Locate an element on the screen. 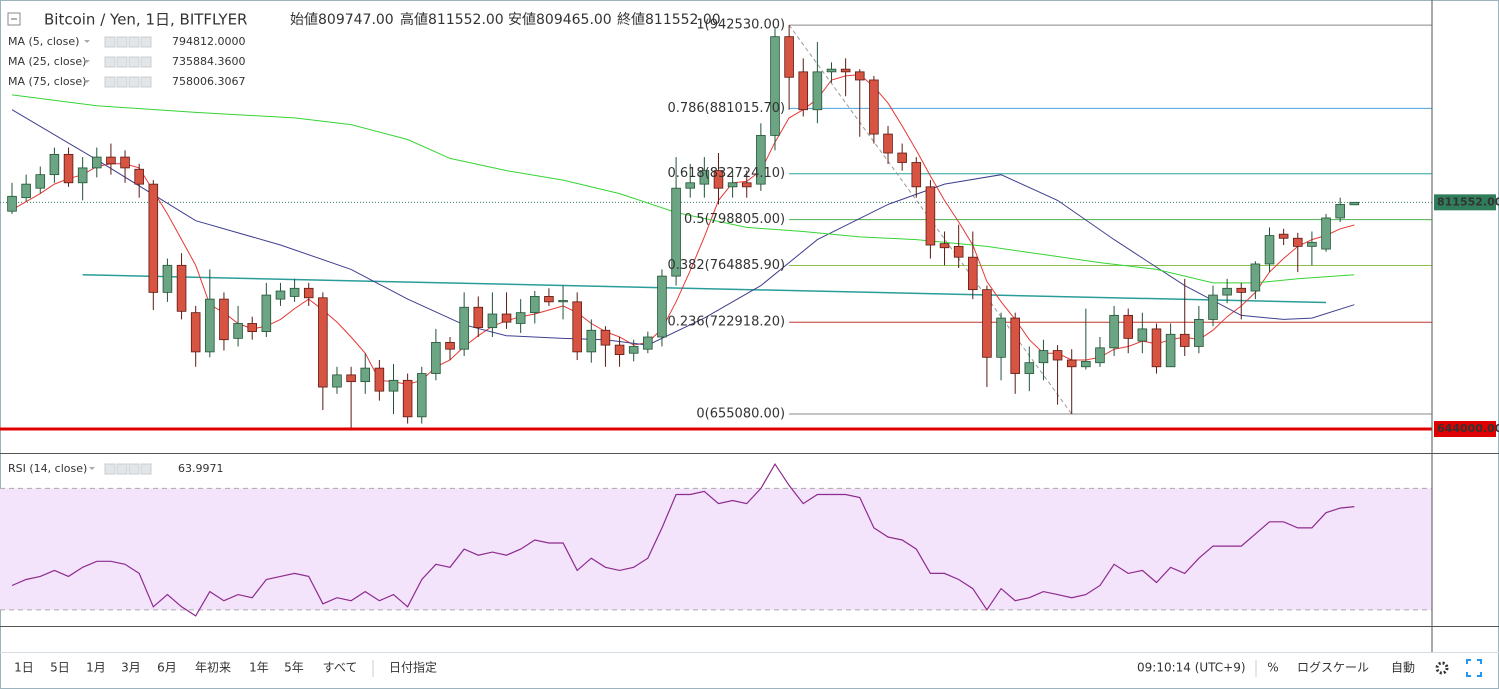 Image resolution: width=1499 pixels, height=689 pixels. range-button: 1月 is located at coordinates (96, 668).